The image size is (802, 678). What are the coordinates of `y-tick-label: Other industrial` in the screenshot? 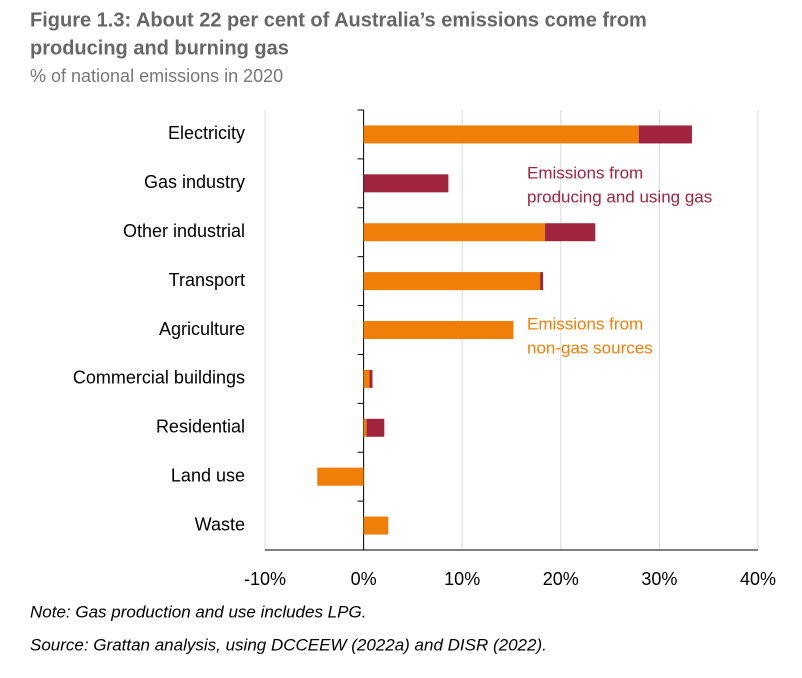 It's located at (184, 231).